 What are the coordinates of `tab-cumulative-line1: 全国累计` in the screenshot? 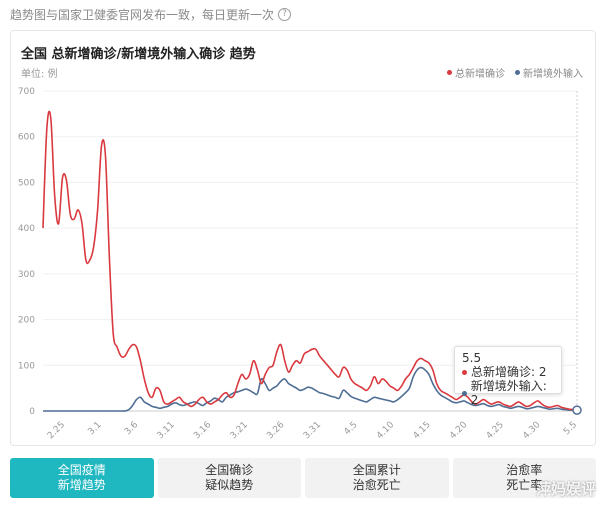 It's located at (376, 470).